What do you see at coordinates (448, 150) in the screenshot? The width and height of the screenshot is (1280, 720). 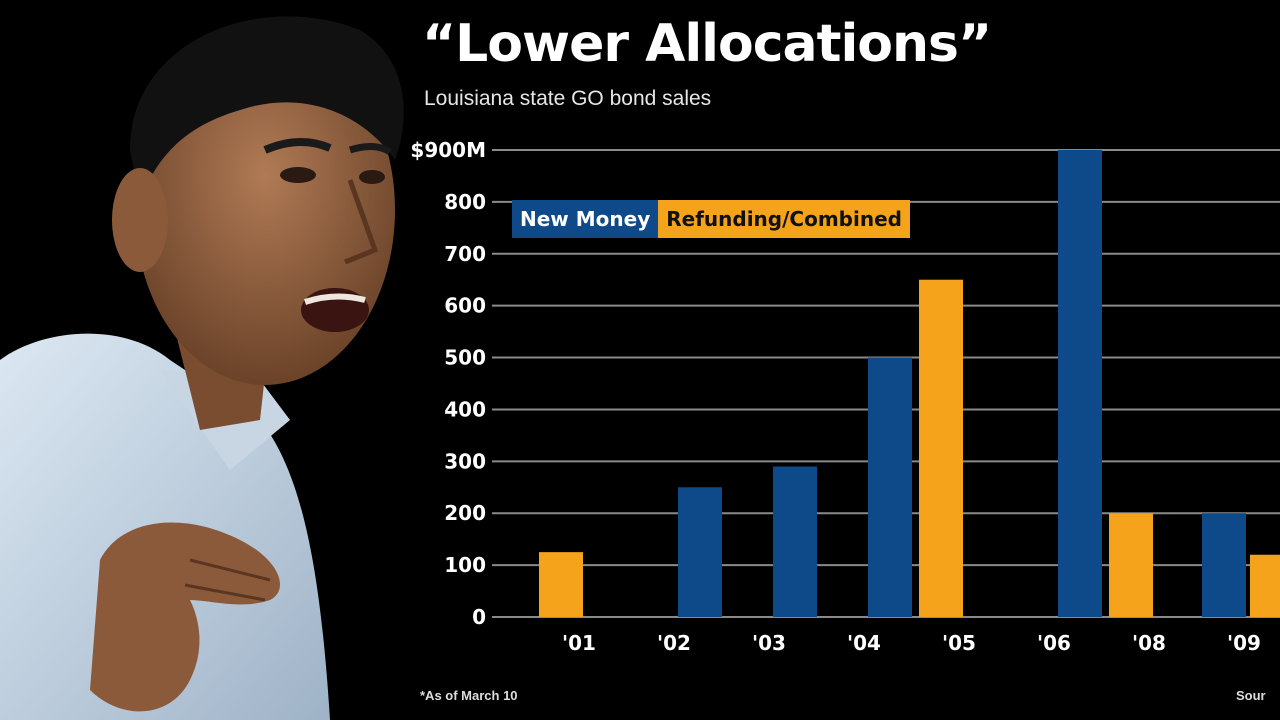 I see `y-tick-label: $900M` at bounding box center [448, 150].